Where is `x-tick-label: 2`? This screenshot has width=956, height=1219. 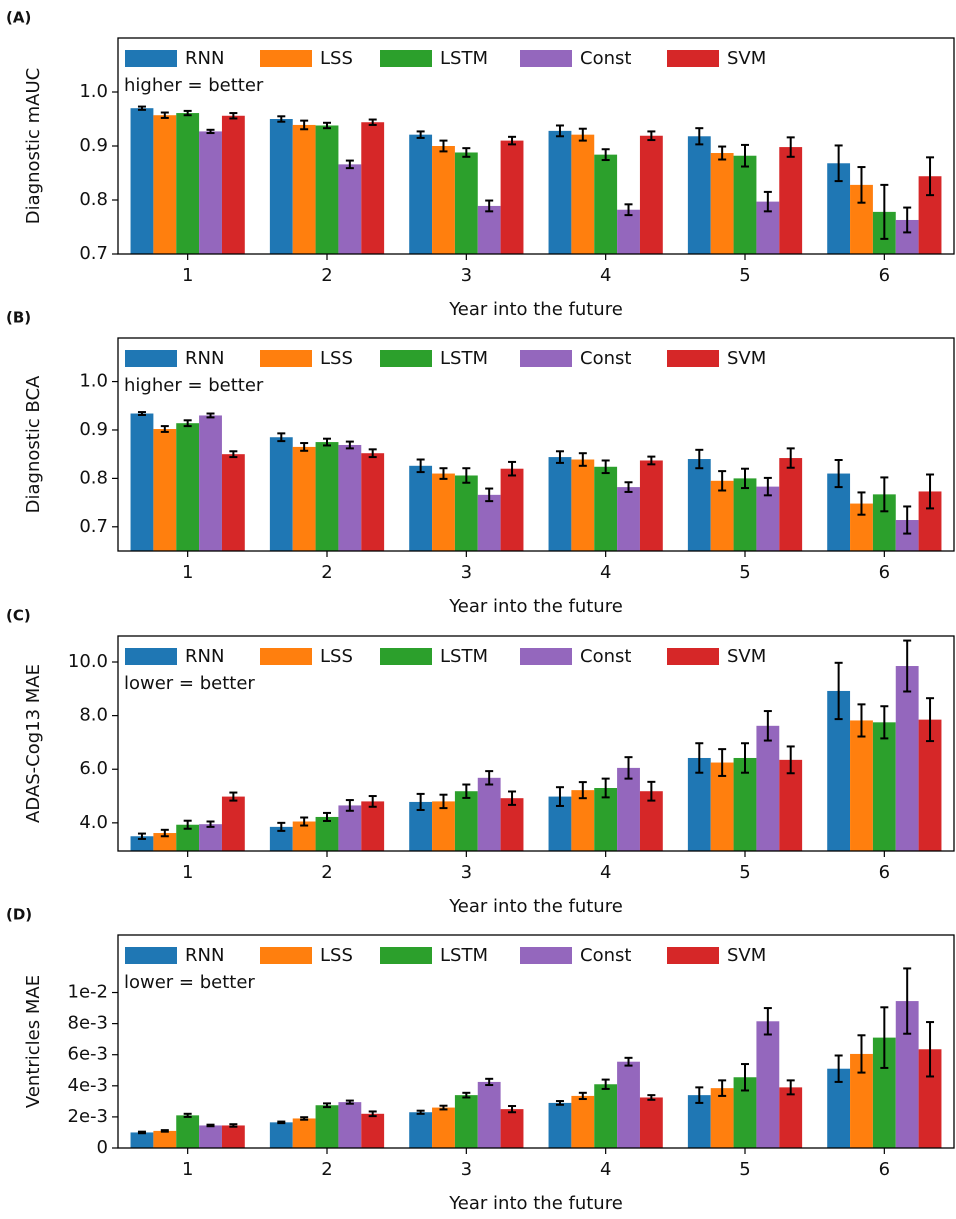
x-tick-label: 2 is located at coordinates (326, 872).